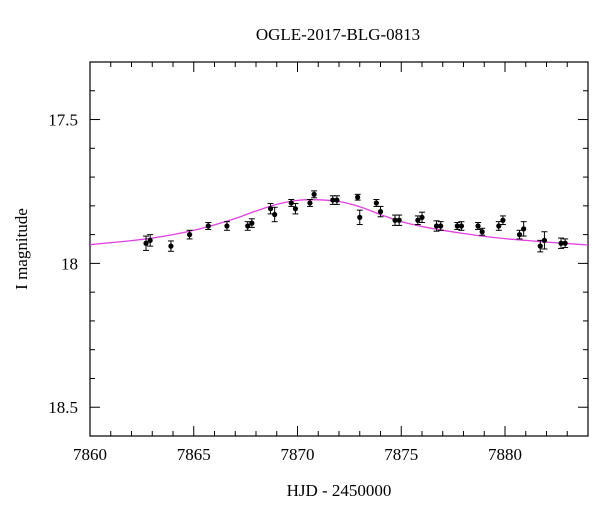  What do you see at coordinates (90, 454) in the screenshot?
I see `x-tick-label: 7860` at bounding box center [90, 454].